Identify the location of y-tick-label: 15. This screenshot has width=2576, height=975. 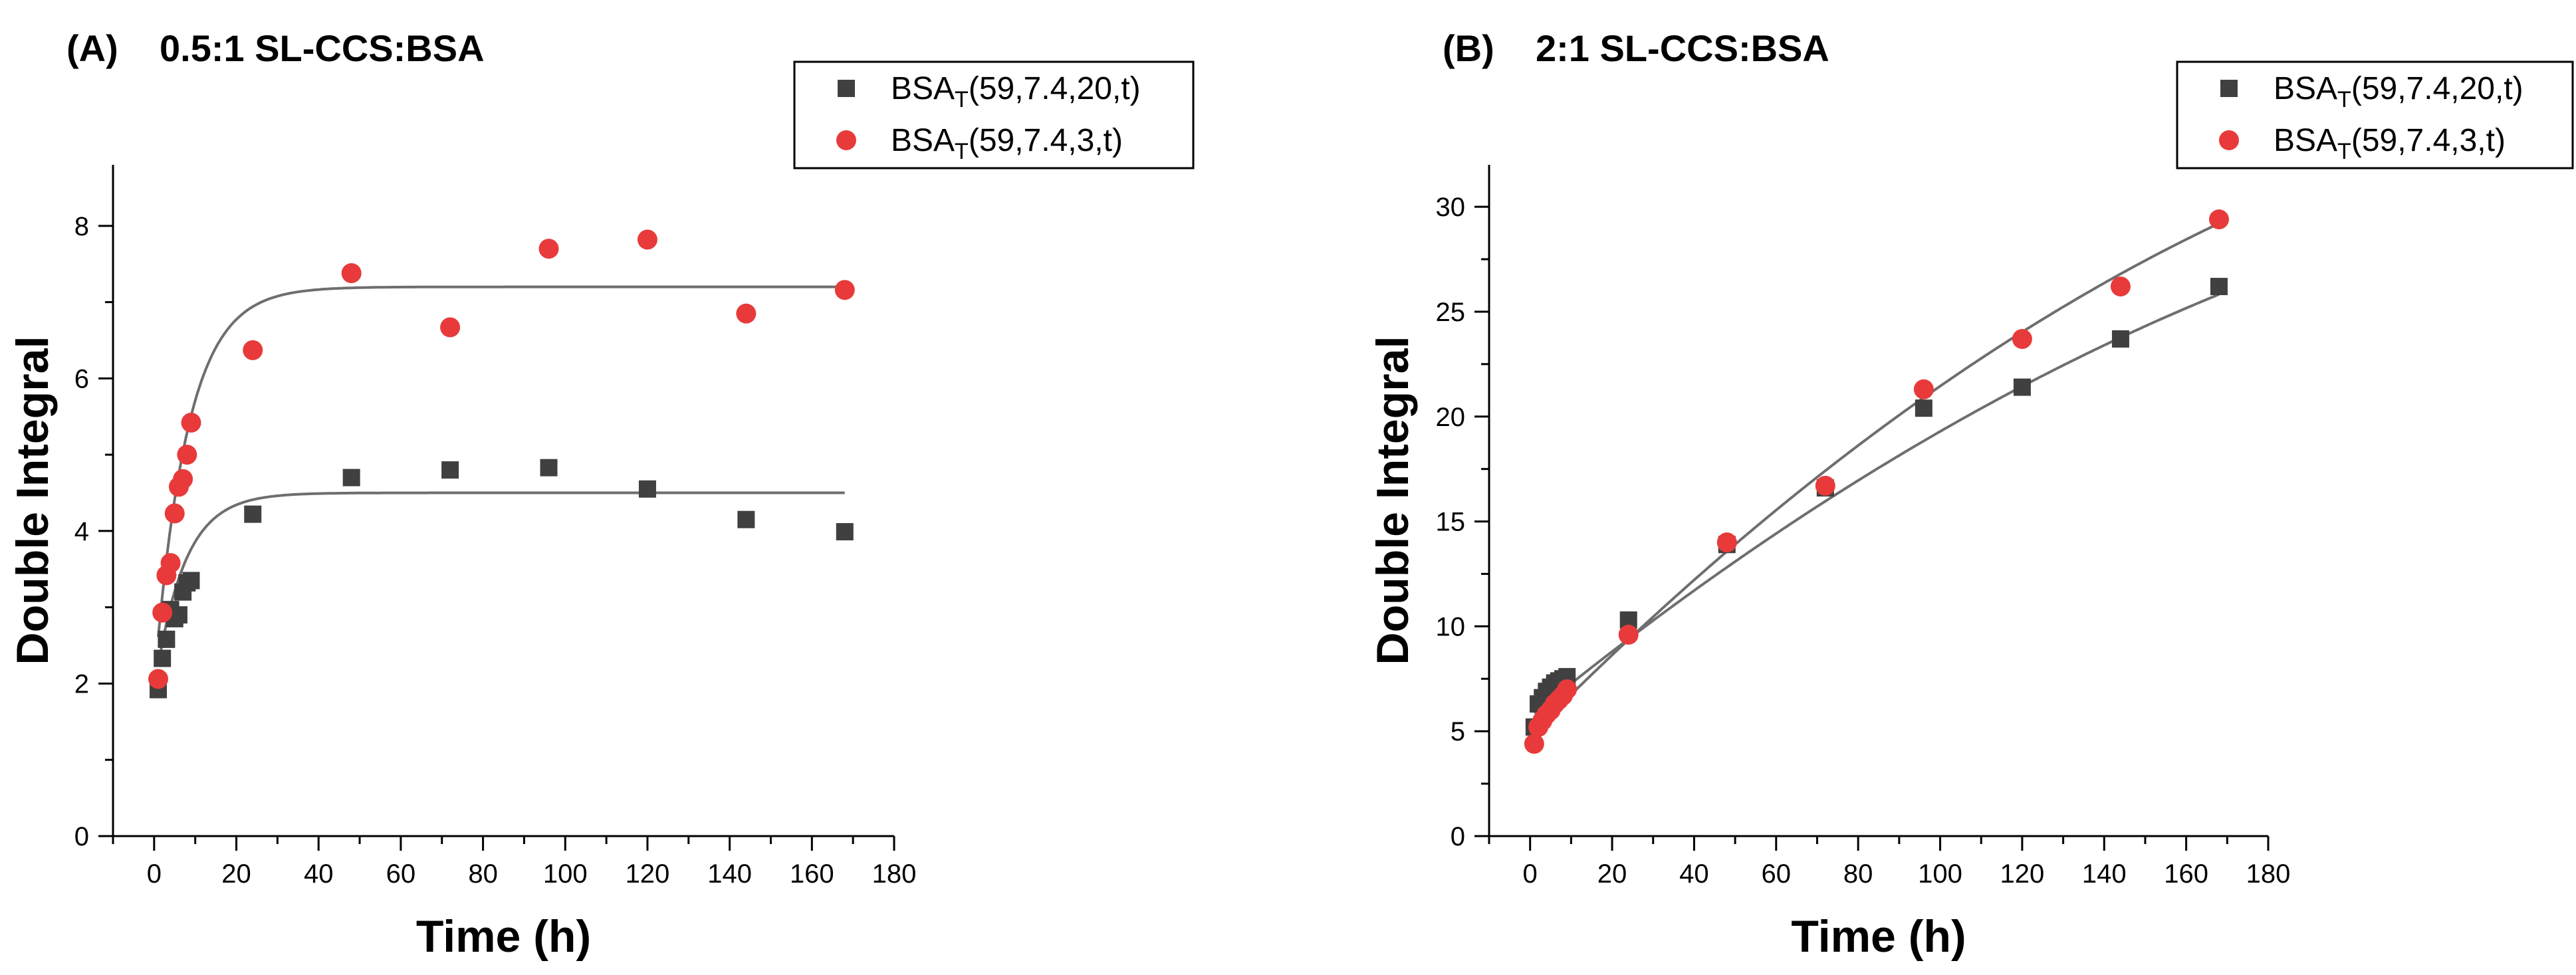
(1451, 522).